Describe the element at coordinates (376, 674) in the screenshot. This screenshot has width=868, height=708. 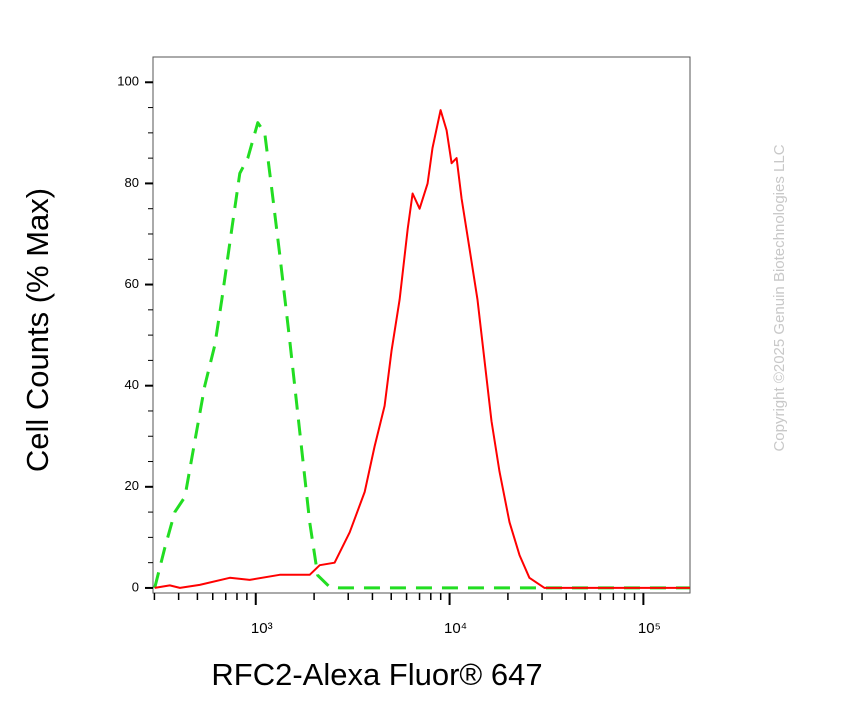
I see `x-axis-title: RFC2-Alexa Fluor® 647` at that location.